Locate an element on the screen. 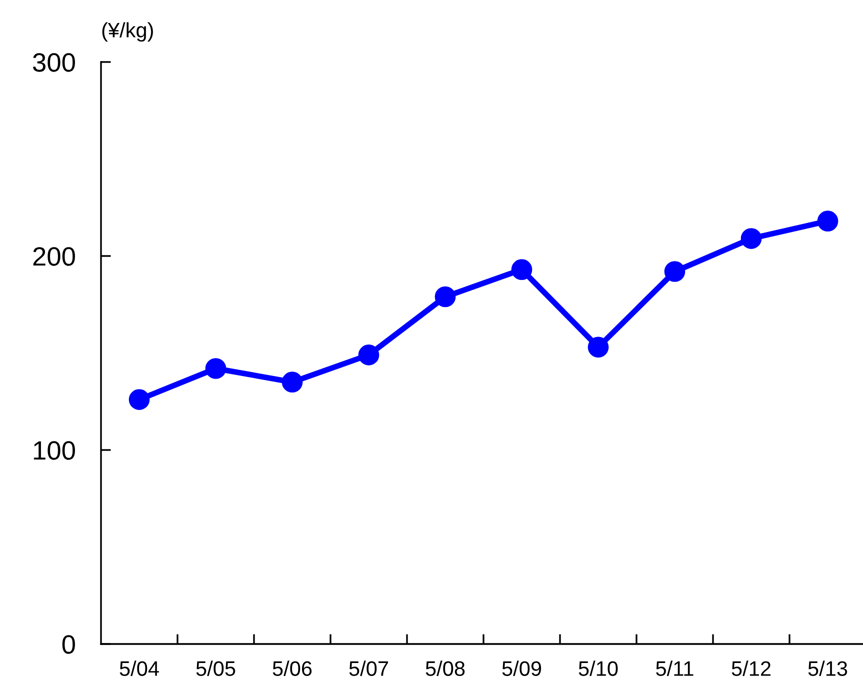  x-tick-label: 5/12 is located at coordinates (751, 668).